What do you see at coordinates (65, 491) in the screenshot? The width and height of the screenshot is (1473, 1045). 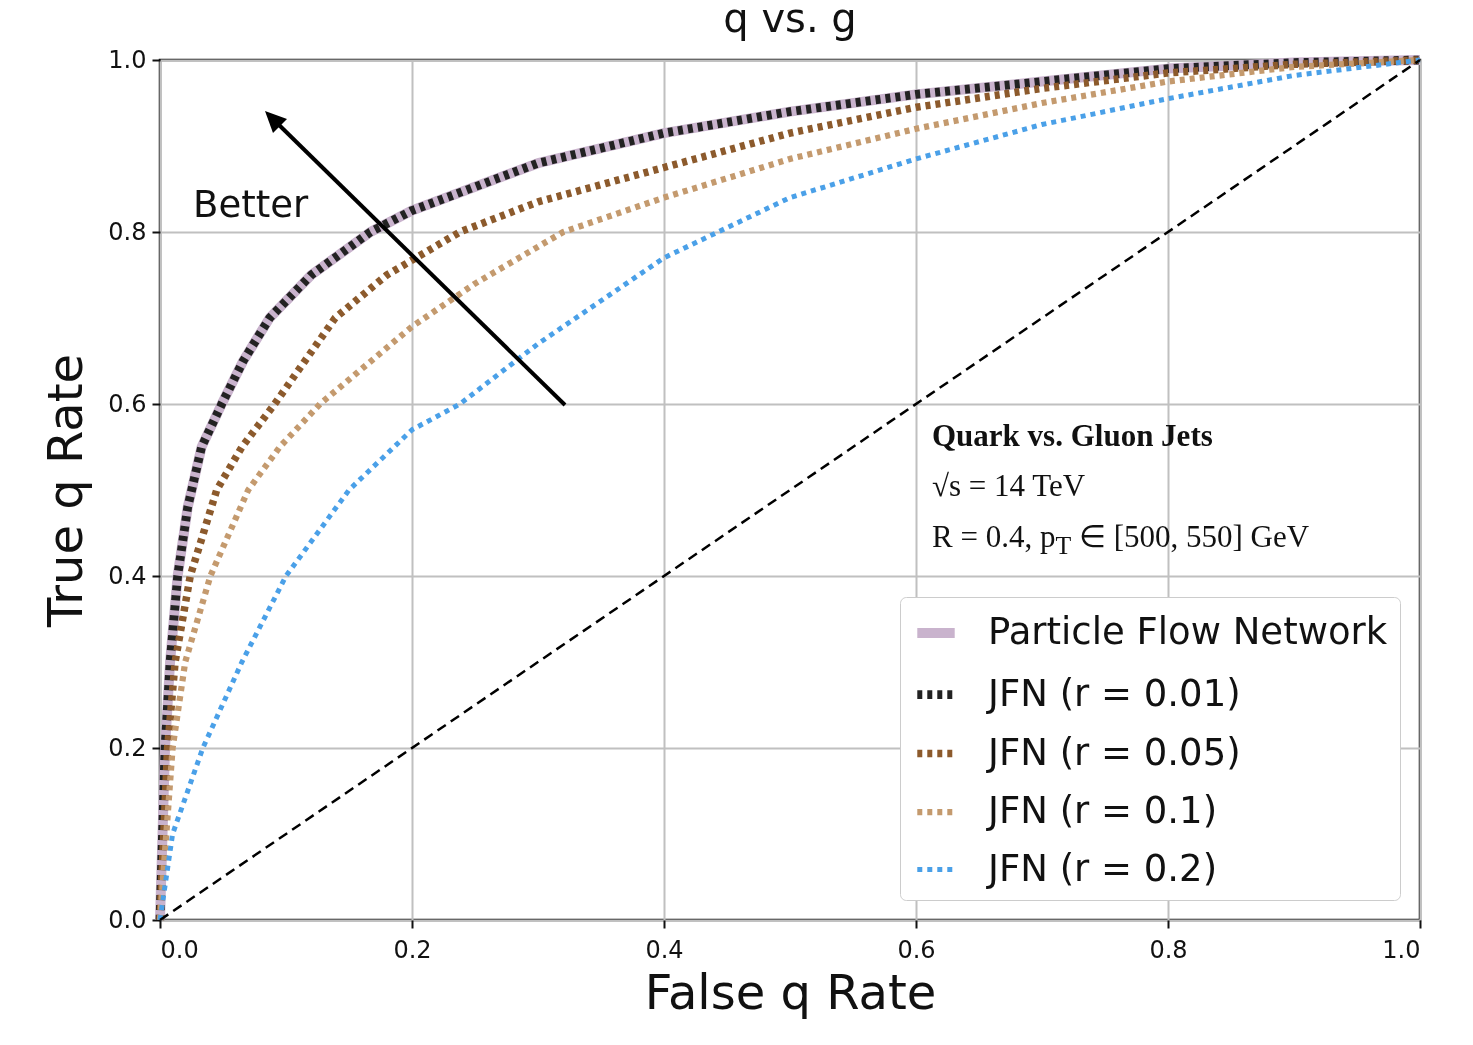 I see `y-axis-title: True q Rate` at bounding box center [65, 491].